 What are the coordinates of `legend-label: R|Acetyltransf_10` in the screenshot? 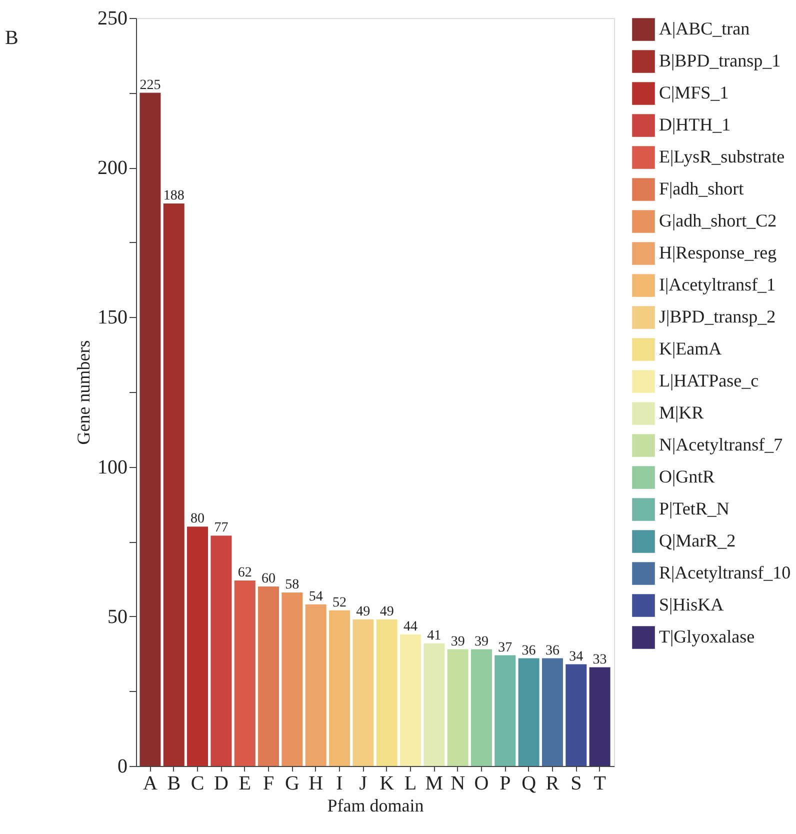 It's located at (725, 572).